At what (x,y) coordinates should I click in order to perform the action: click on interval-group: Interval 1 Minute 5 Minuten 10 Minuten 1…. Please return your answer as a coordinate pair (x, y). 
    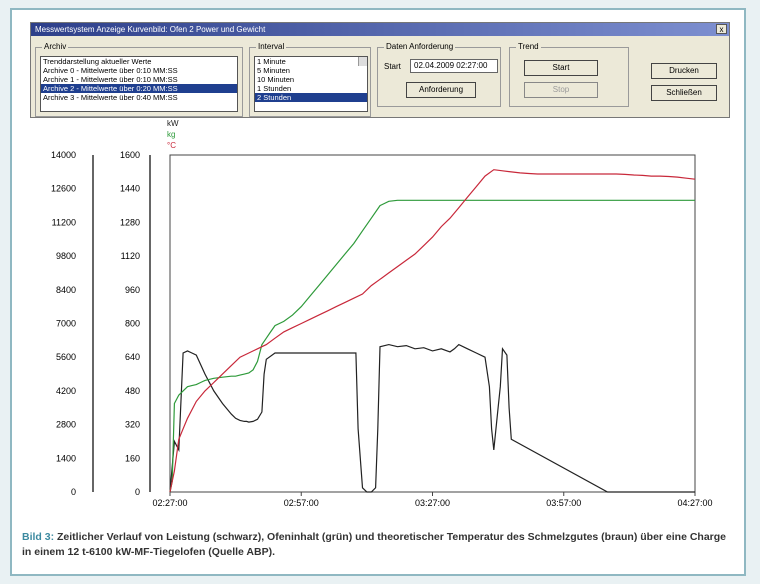
    Looking at the image, I should click on (310, 79).